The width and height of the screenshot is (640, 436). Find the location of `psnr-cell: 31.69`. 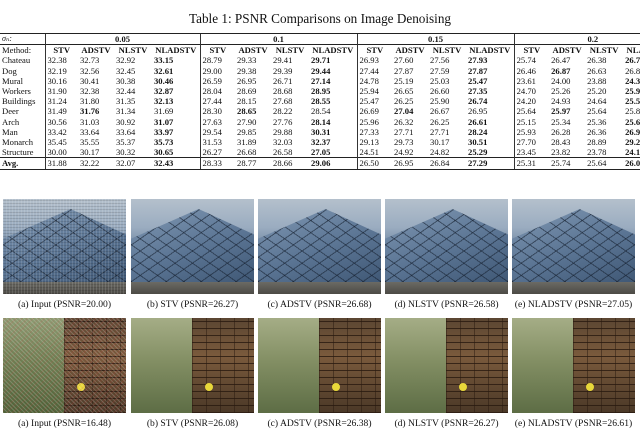

psnr-cell: 31.69 is located at coordinates (164, 111).